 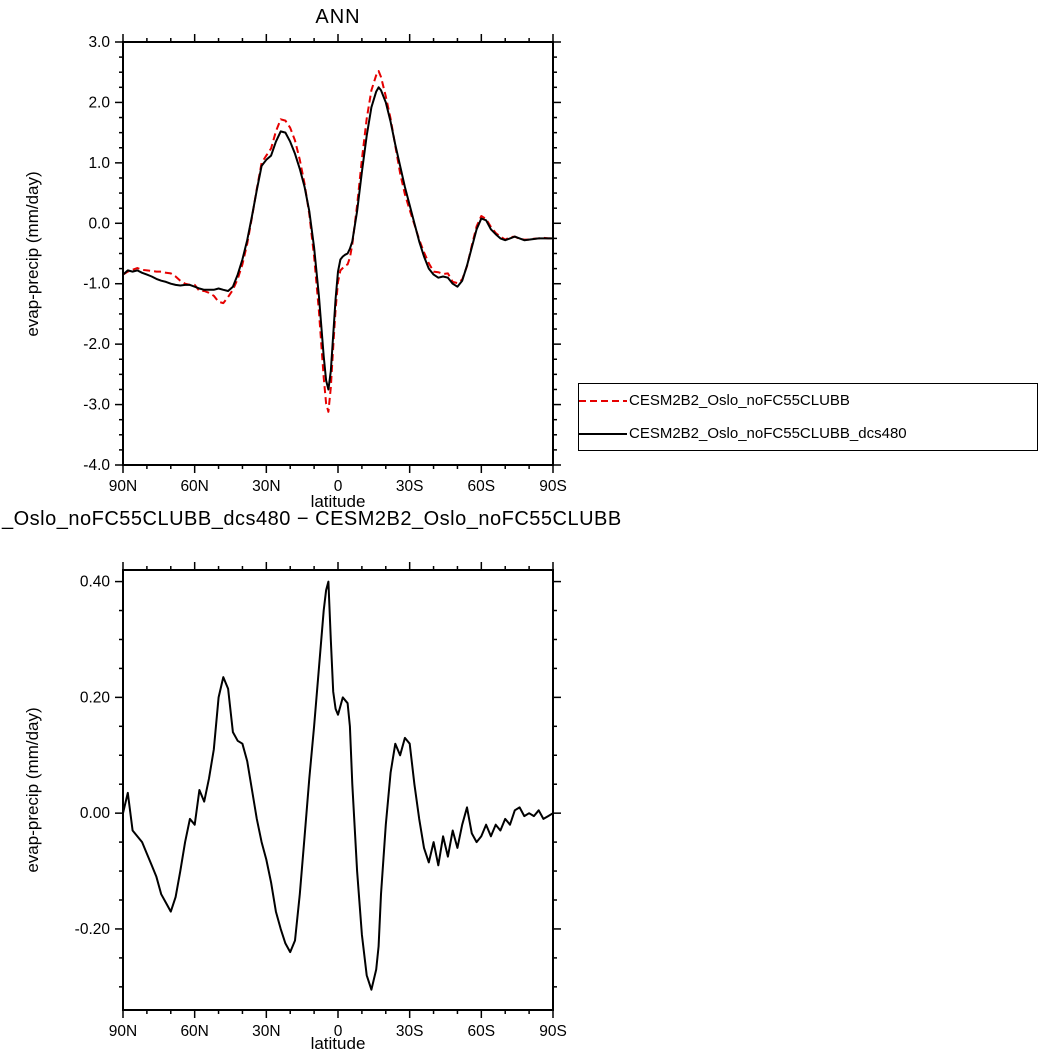 What do you see at coordinates (603, 433) in the screenshot?
I see `legend-solid-line-icon` at bounding box center [603, 433].